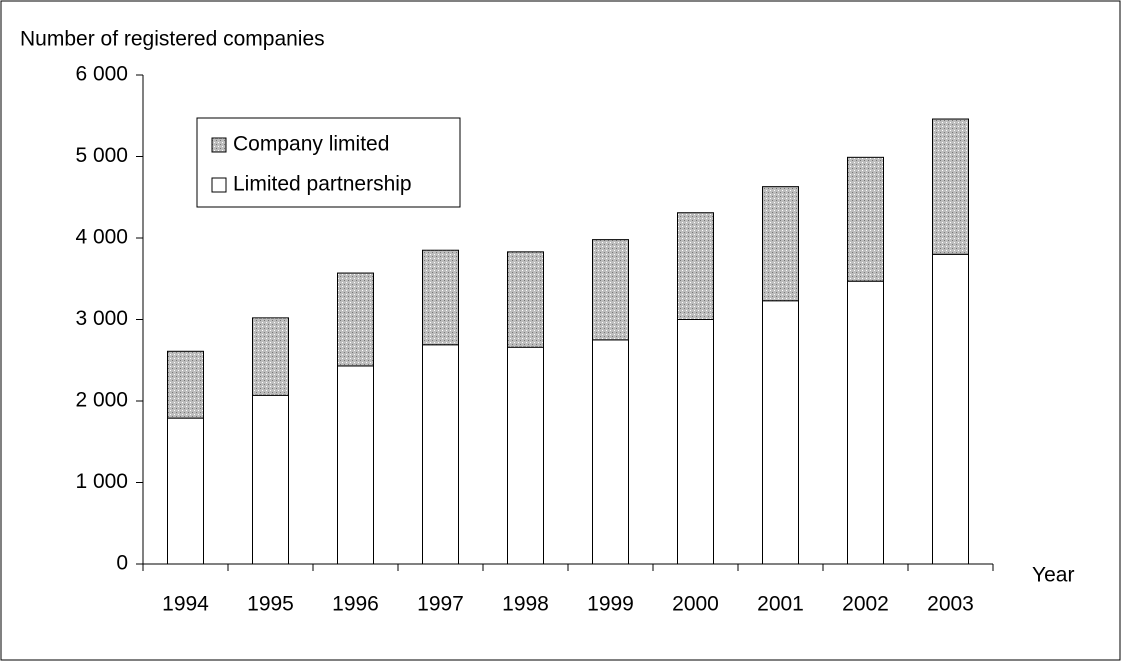 This screenshot has height=667, width=1122. I want to click on y-tick-label: 1 000, so click(101, 481).